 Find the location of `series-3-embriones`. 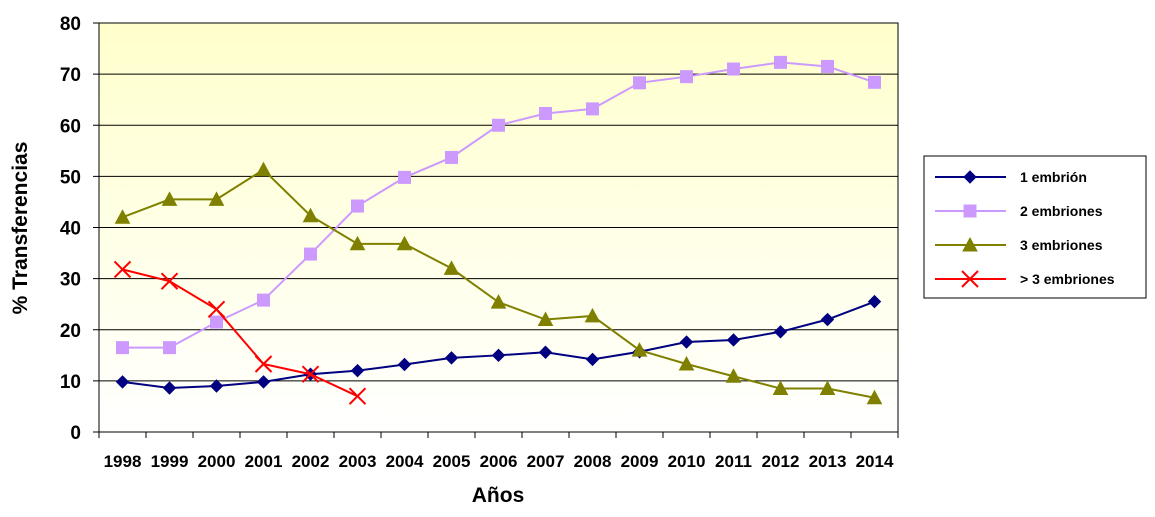

series-3-embriones is located at coordinates (240, 332).